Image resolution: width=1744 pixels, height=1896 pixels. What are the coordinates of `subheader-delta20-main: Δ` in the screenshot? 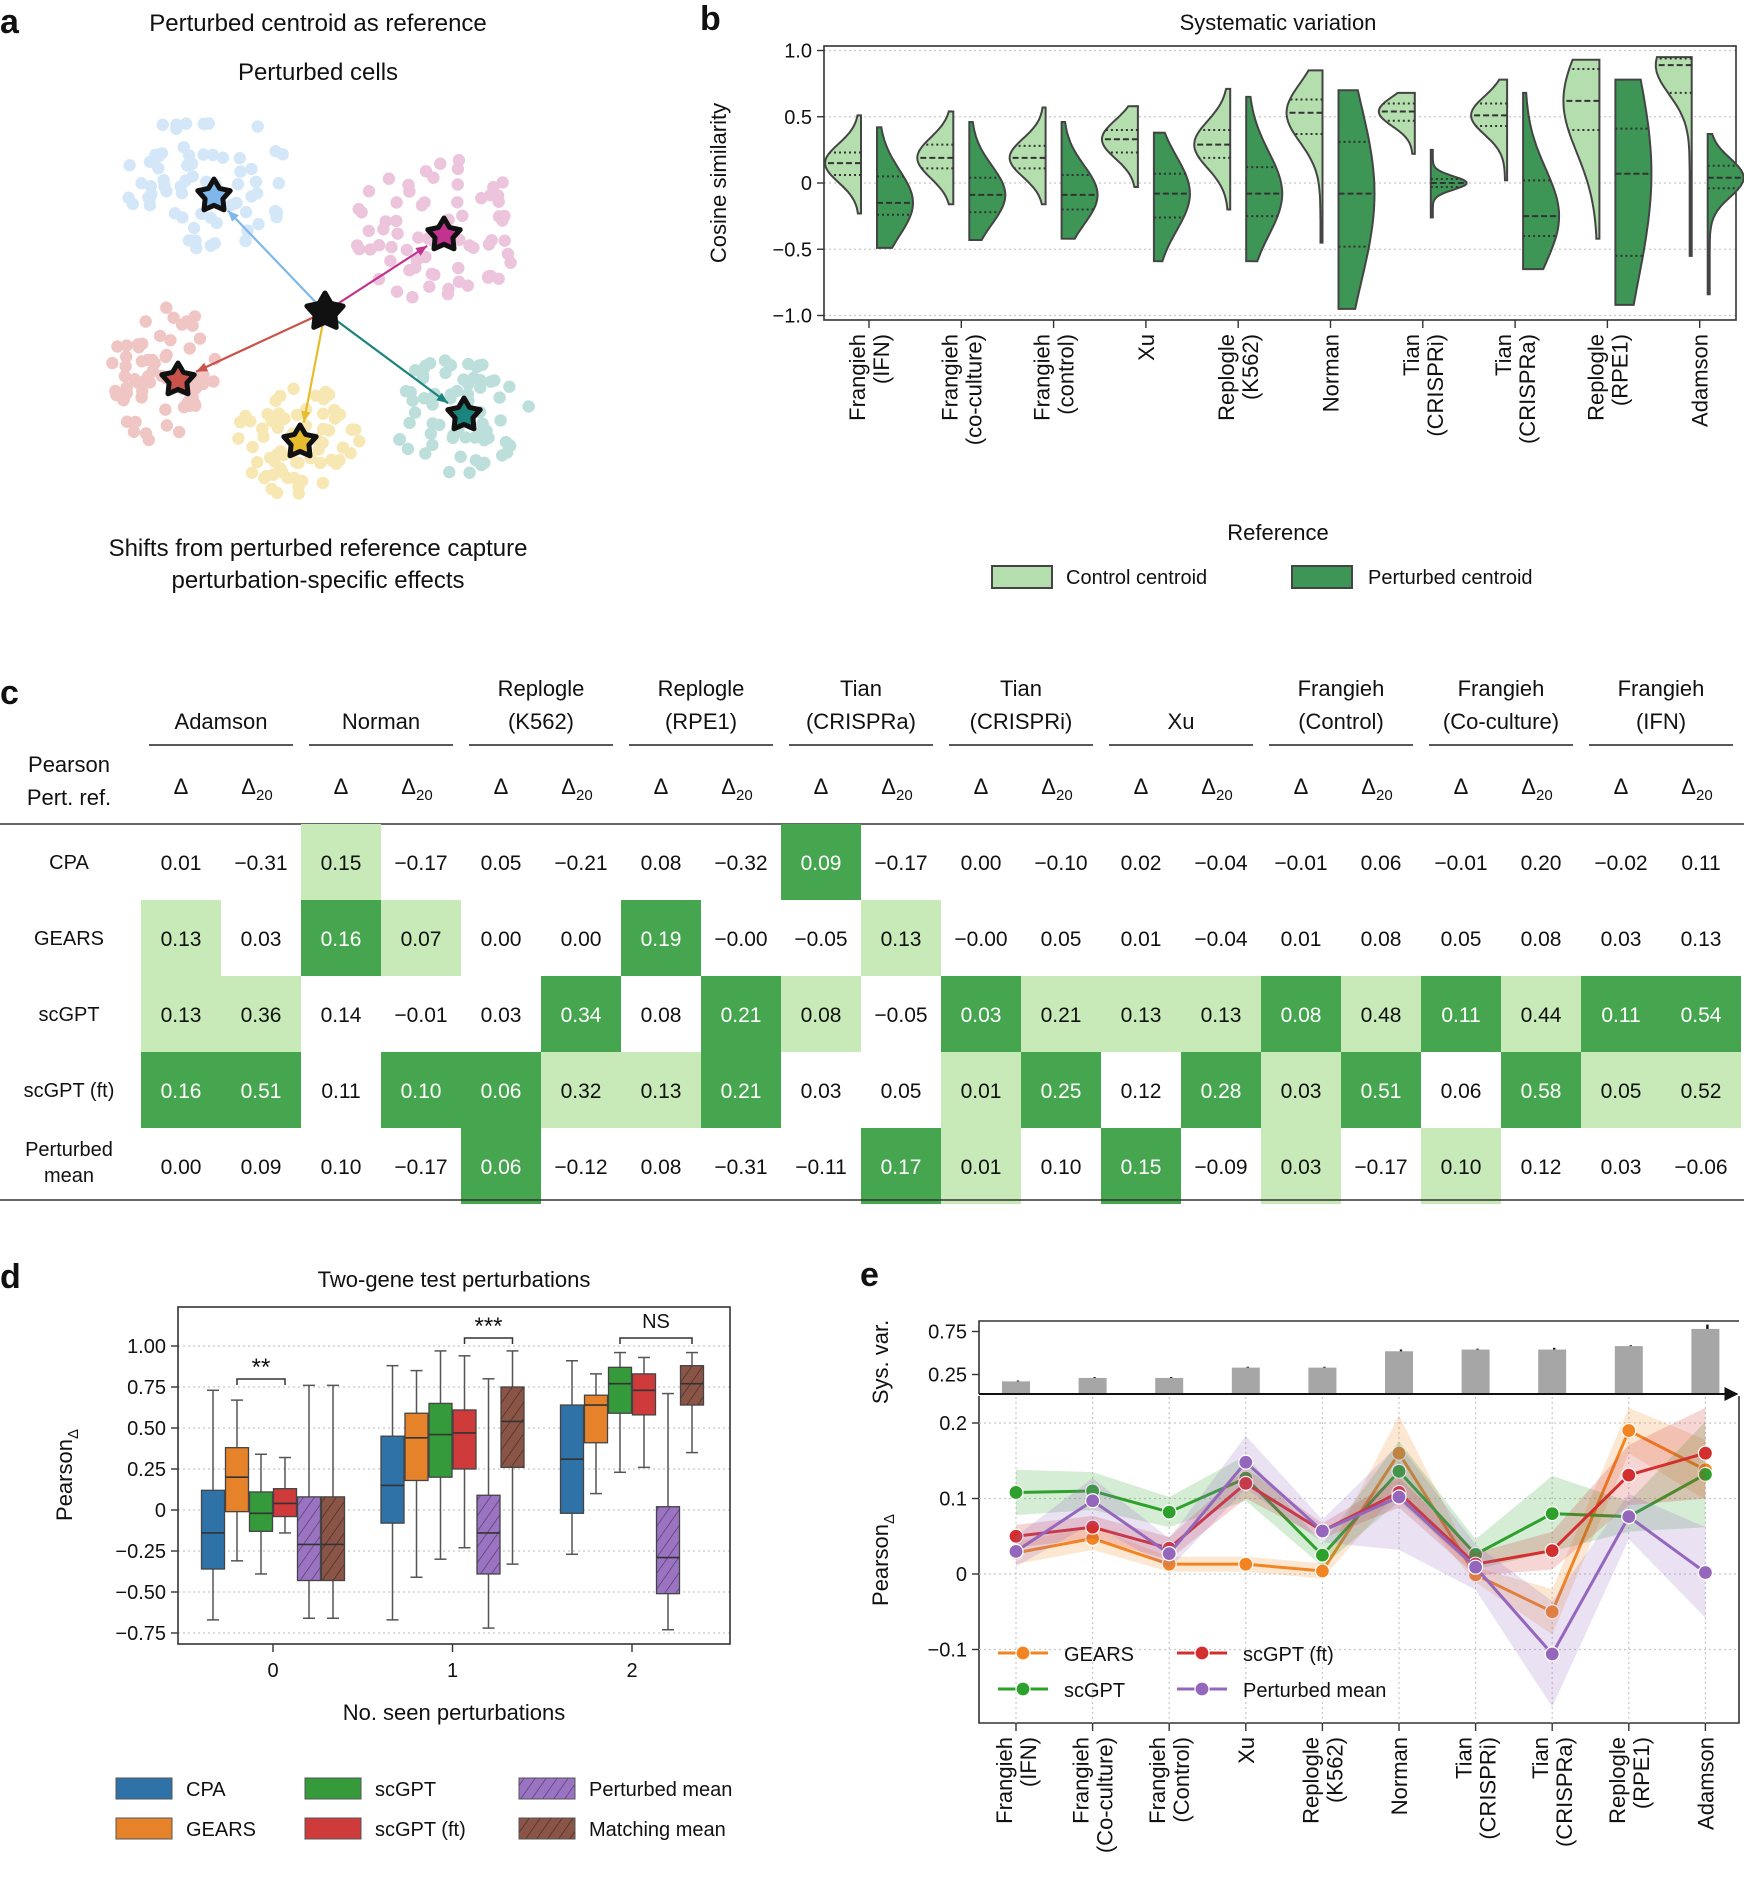 It's located at (1528, 786).